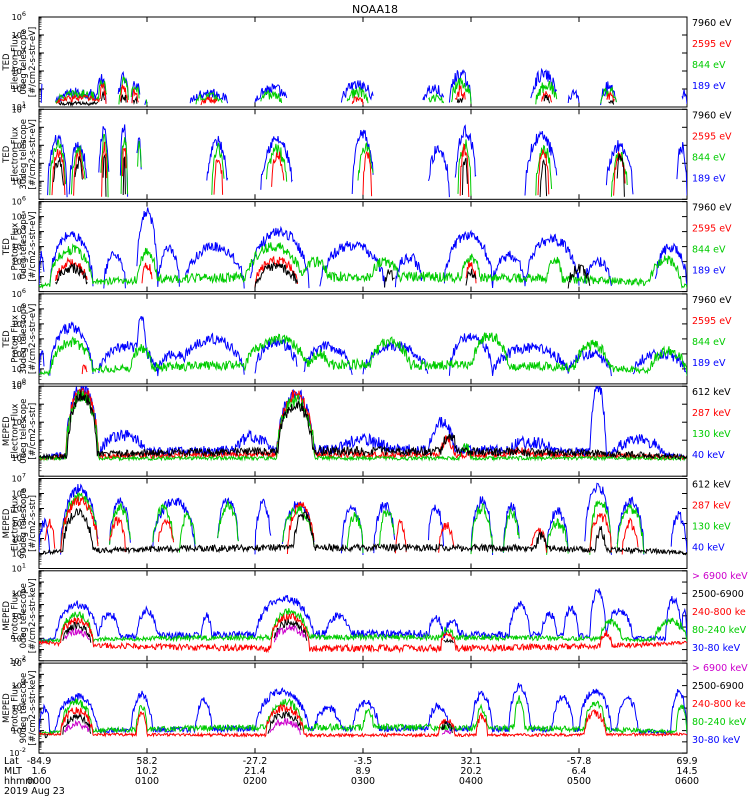 The width and height of the screenshot is (750, 800). What do you see at coordinates (147, 781) in the screenshot?
I see `x-tick-label-hhmm: 0100` at bounding box center [147, 781].